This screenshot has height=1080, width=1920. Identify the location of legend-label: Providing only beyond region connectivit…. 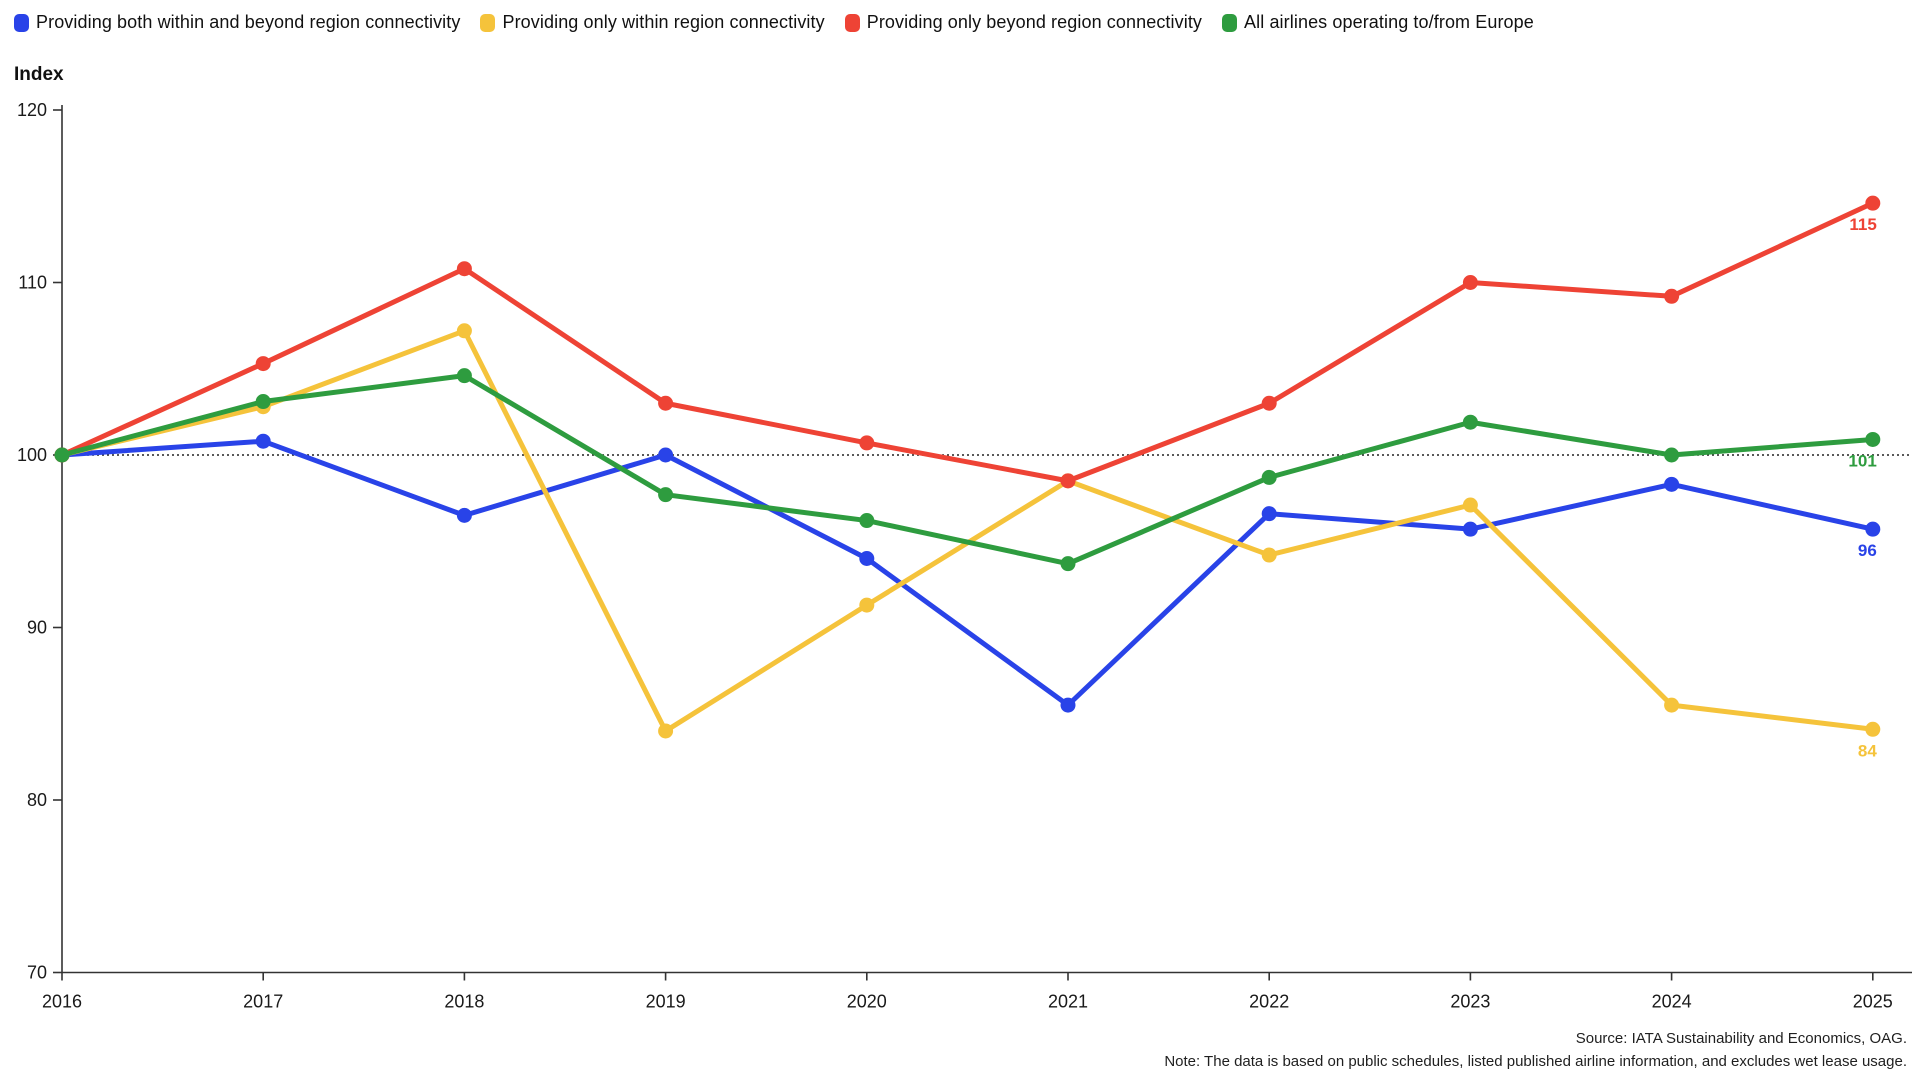
(1034, 22).